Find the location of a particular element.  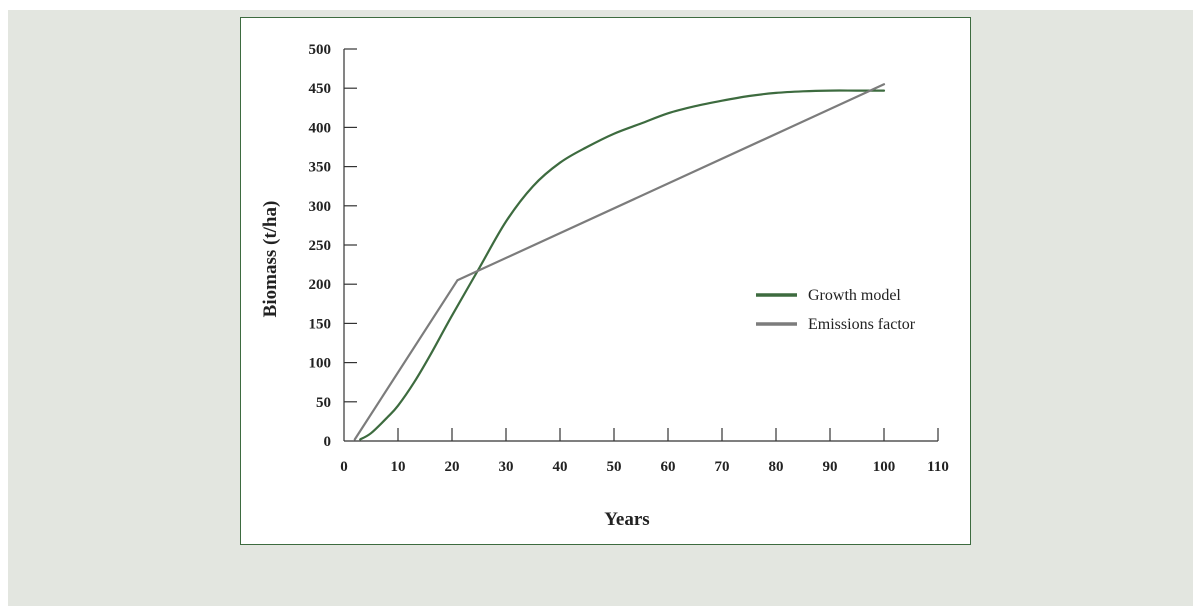

y-tick-label: 100 is located at coordinates (320, 364).